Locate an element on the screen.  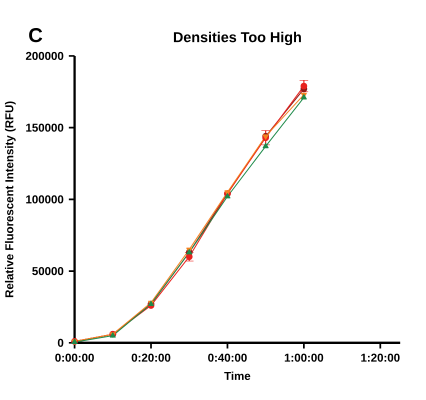
chart-title: Densities Too High is located at coordinates (237, 39).